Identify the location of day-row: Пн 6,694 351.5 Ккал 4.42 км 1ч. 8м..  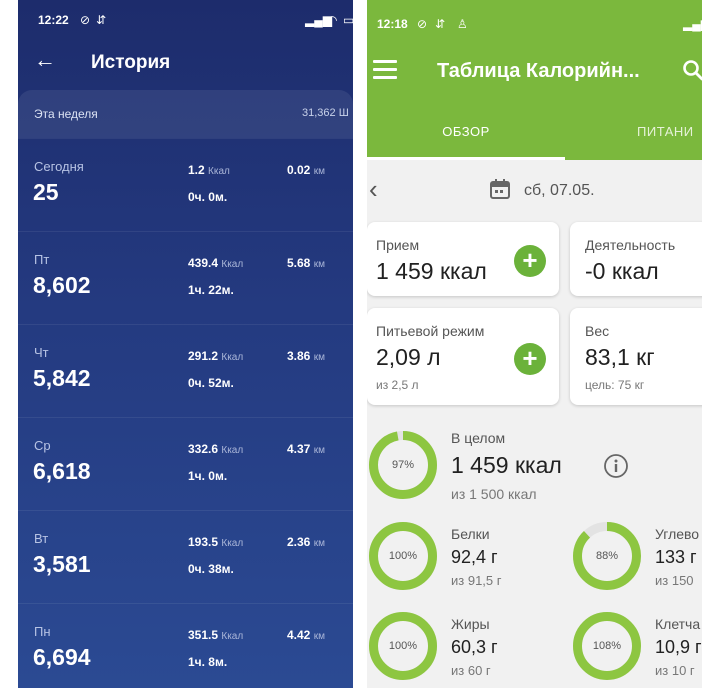
(185, 645).